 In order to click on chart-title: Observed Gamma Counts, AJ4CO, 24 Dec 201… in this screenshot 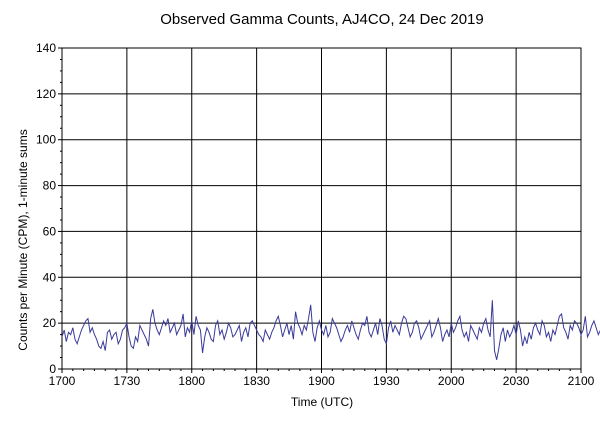, I will do `click(322, 19)`.